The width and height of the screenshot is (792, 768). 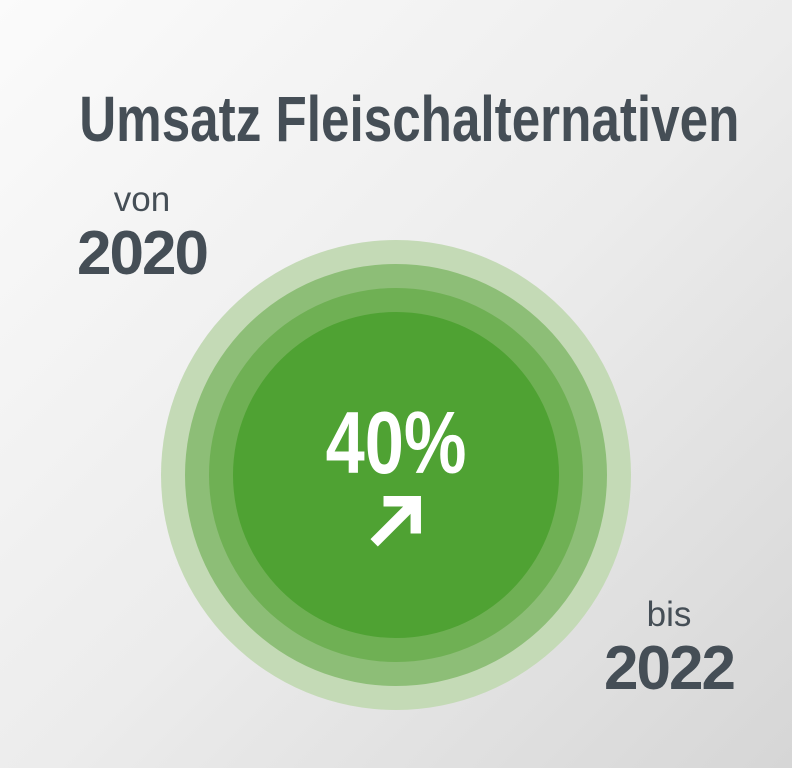 What do you see at coordinates (669, 614) in the screenshot?
I see `period-end-prefix: bis` at bounding box center [669, 614].